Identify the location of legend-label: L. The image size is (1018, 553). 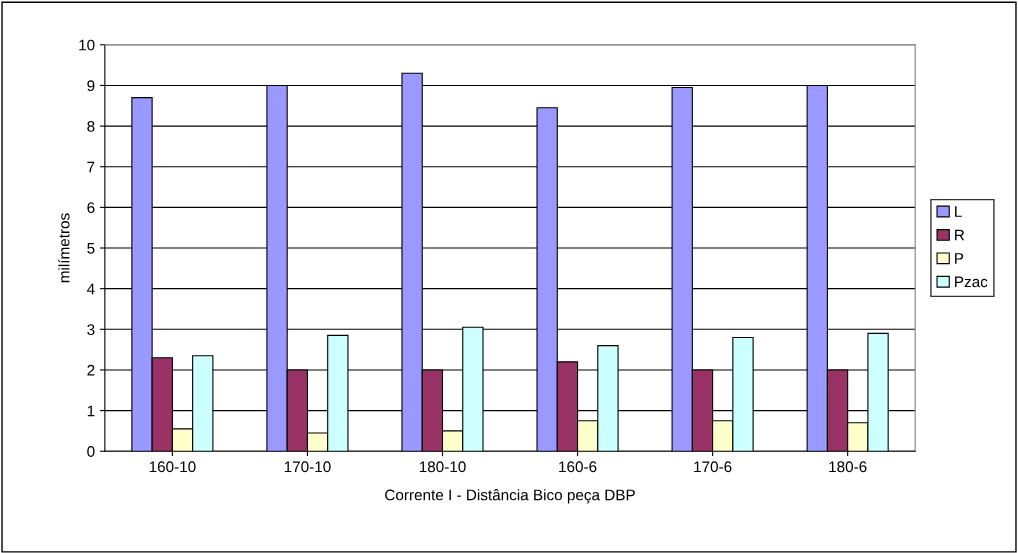
(958, 211).